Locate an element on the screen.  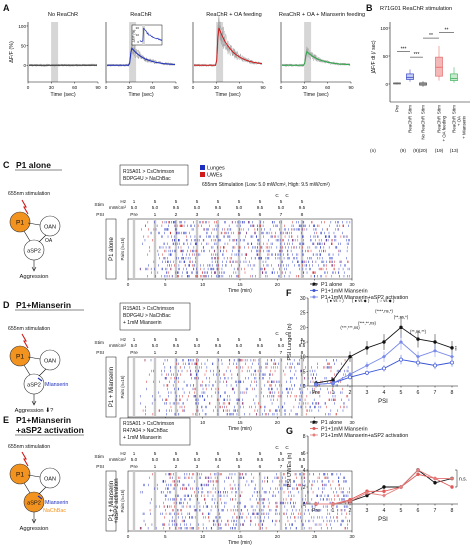
y-tick-label: 4 is located at coordinates (304, 471).